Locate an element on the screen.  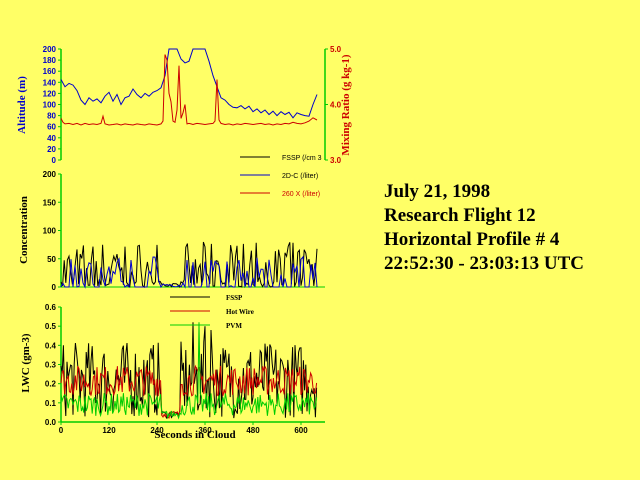
p1-y-tick-label: 180 is located at coordinates (50, 60).